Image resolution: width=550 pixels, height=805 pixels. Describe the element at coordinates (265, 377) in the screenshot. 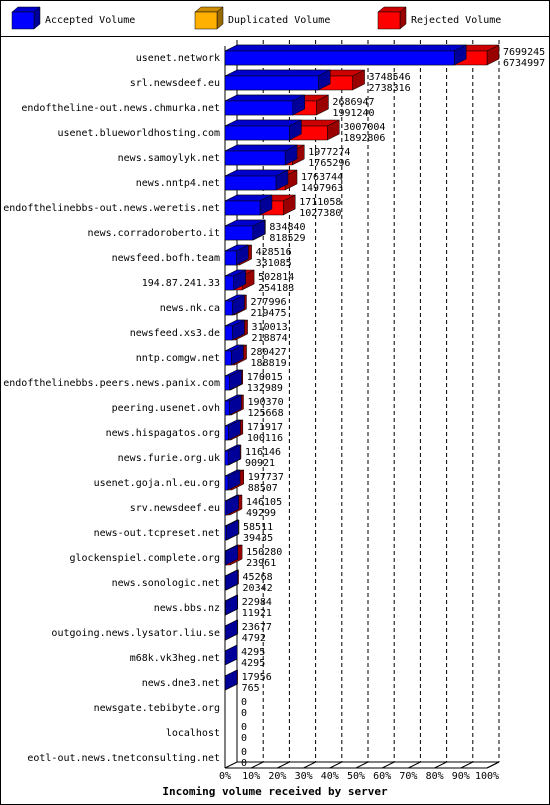

I see `total-label: 170015` at that location.